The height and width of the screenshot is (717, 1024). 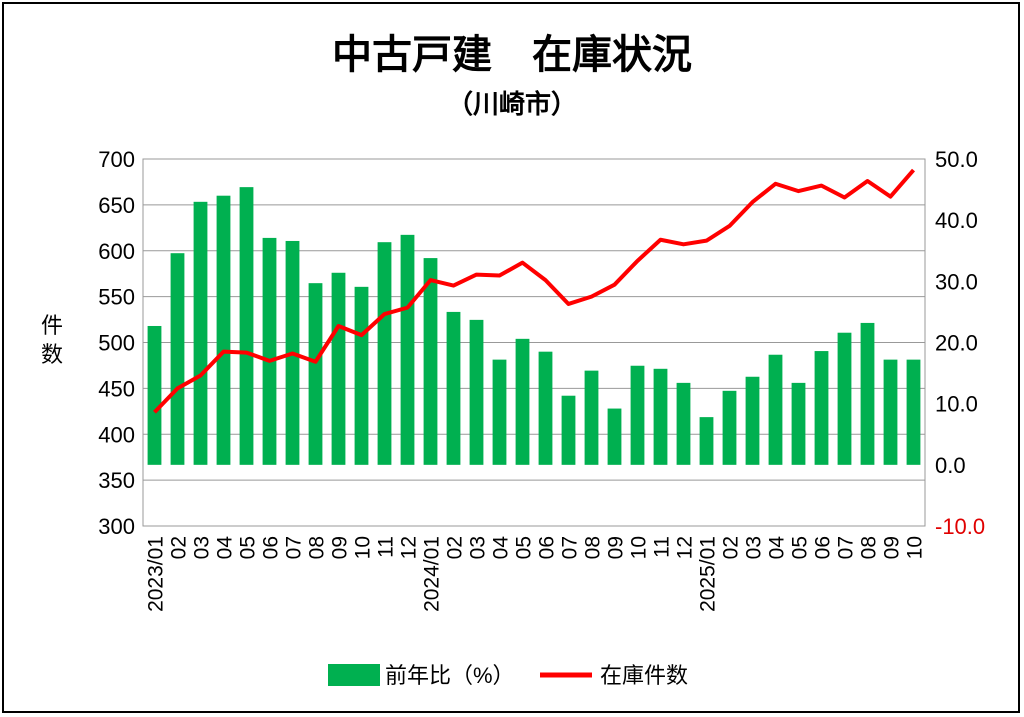 I want to click on y-axis-label-2: 数, so click(x=52, y=354).